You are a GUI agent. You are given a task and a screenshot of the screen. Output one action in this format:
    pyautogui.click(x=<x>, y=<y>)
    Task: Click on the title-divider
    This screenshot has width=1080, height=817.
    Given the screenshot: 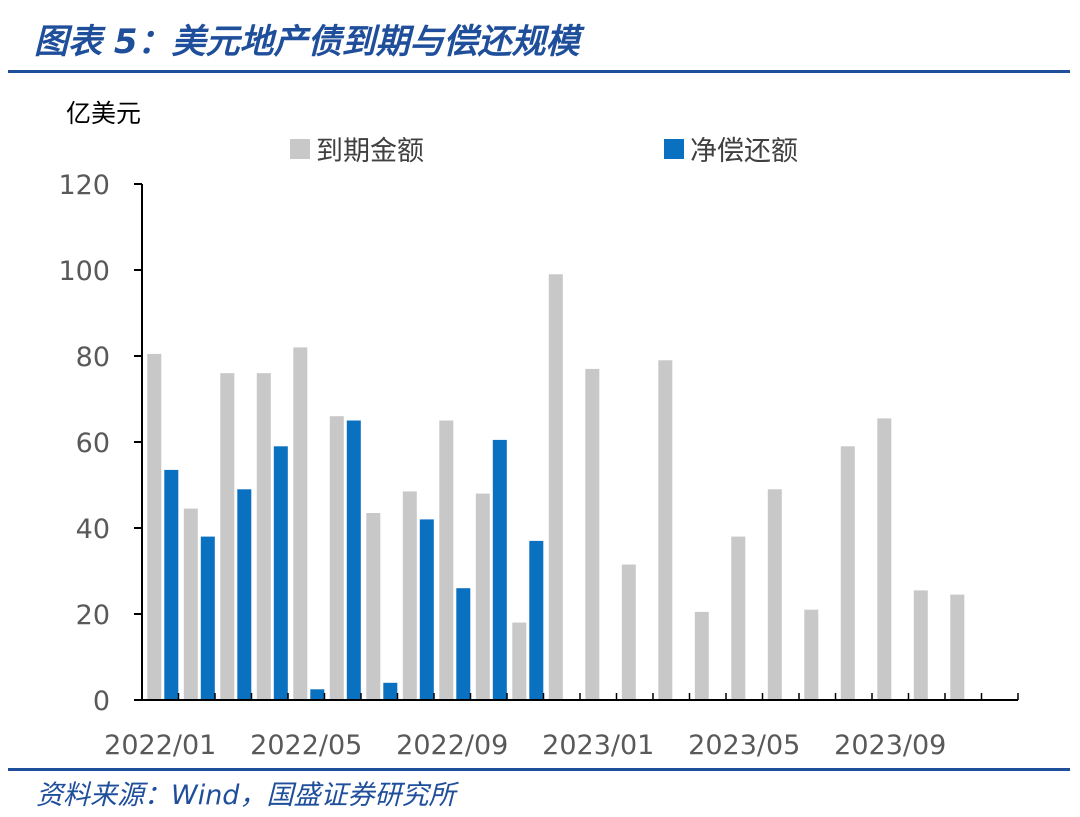 What is the action you would take?
    pyautogui.click(x=539, y=71)
    